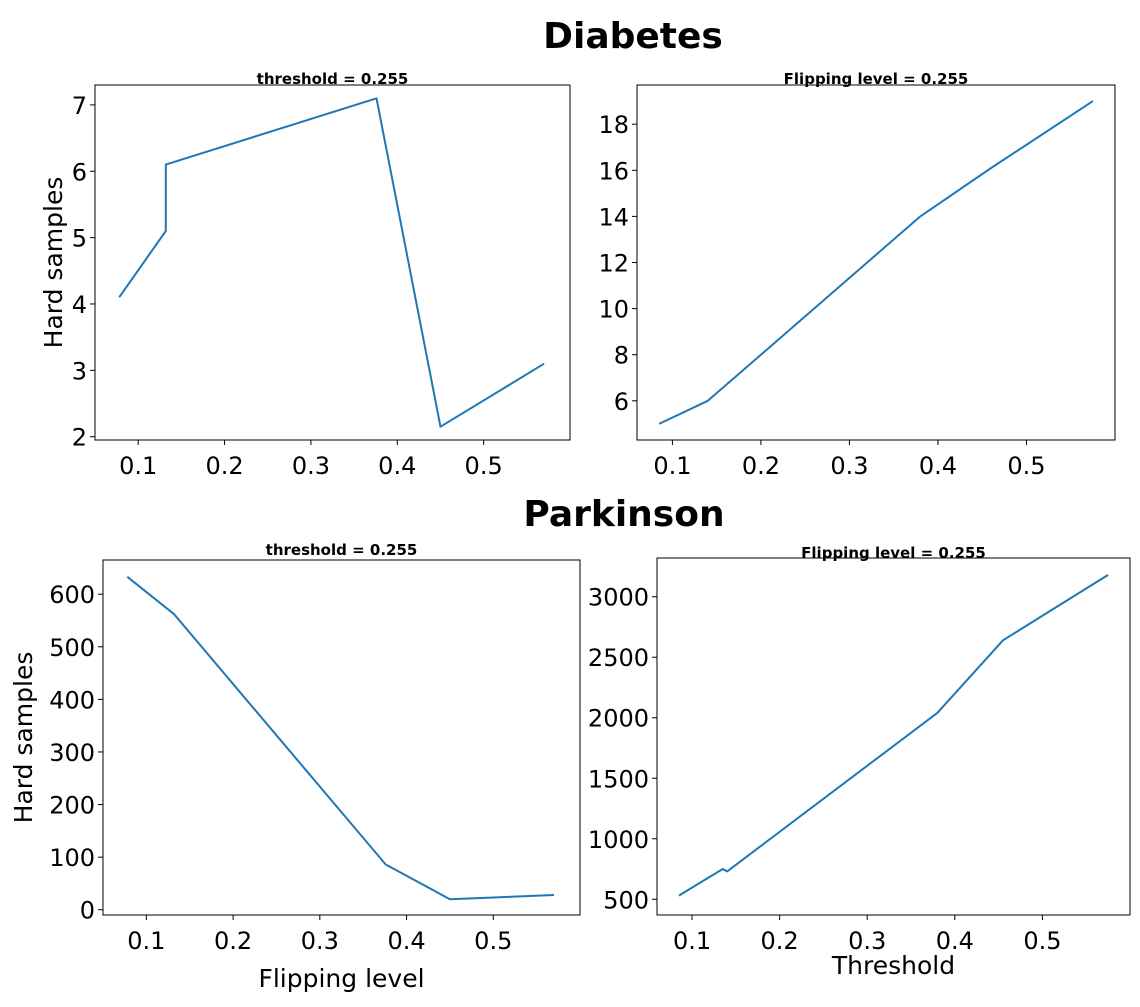  Describe the element at coordinates (893, 965) in the screenshot. I see `x-axis-label: Threshold` at that location.